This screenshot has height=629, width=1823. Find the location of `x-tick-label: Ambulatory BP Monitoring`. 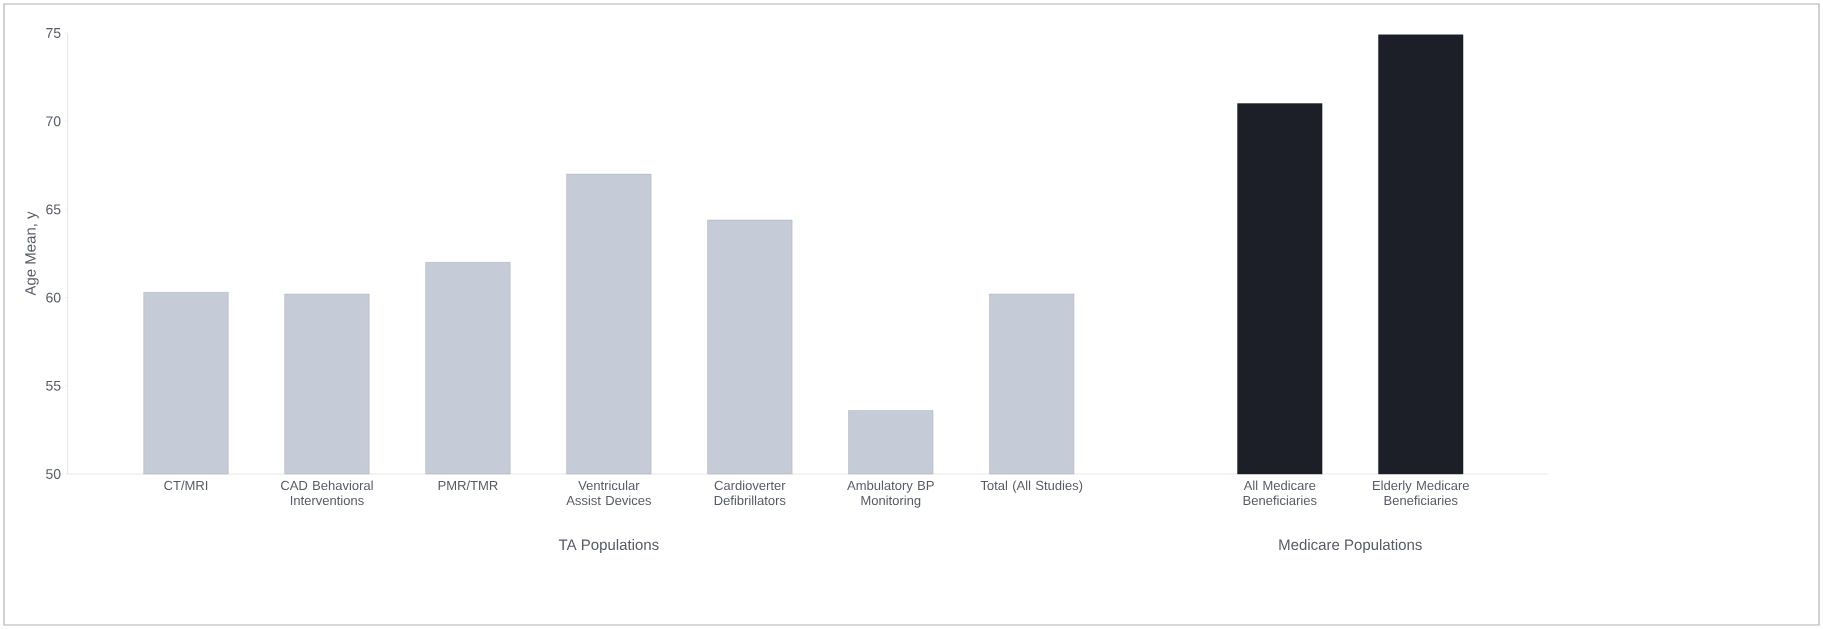

x-tick-label: Ambulatory BP Monitoring is located at coordinates (890, 494).